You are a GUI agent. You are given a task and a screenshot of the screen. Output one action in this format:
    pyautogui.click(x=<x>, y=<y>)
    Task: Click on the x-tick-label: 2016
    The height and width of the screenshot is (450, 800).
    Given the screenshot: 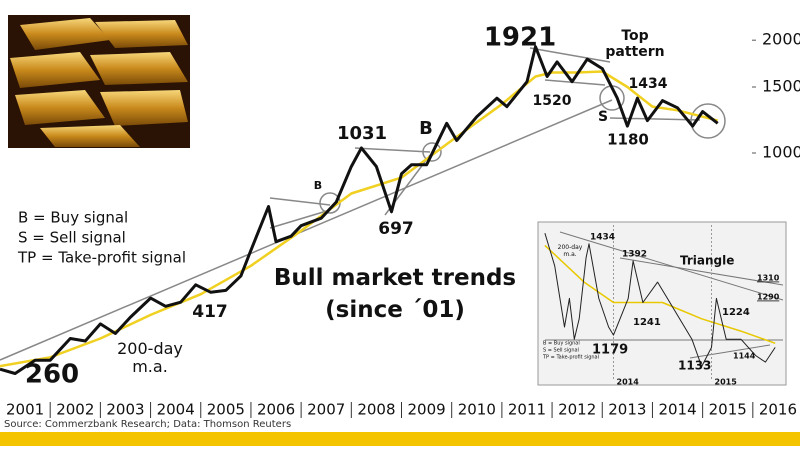 What is the action you would take?
    pyautogui.click(x=778, y=410)
    